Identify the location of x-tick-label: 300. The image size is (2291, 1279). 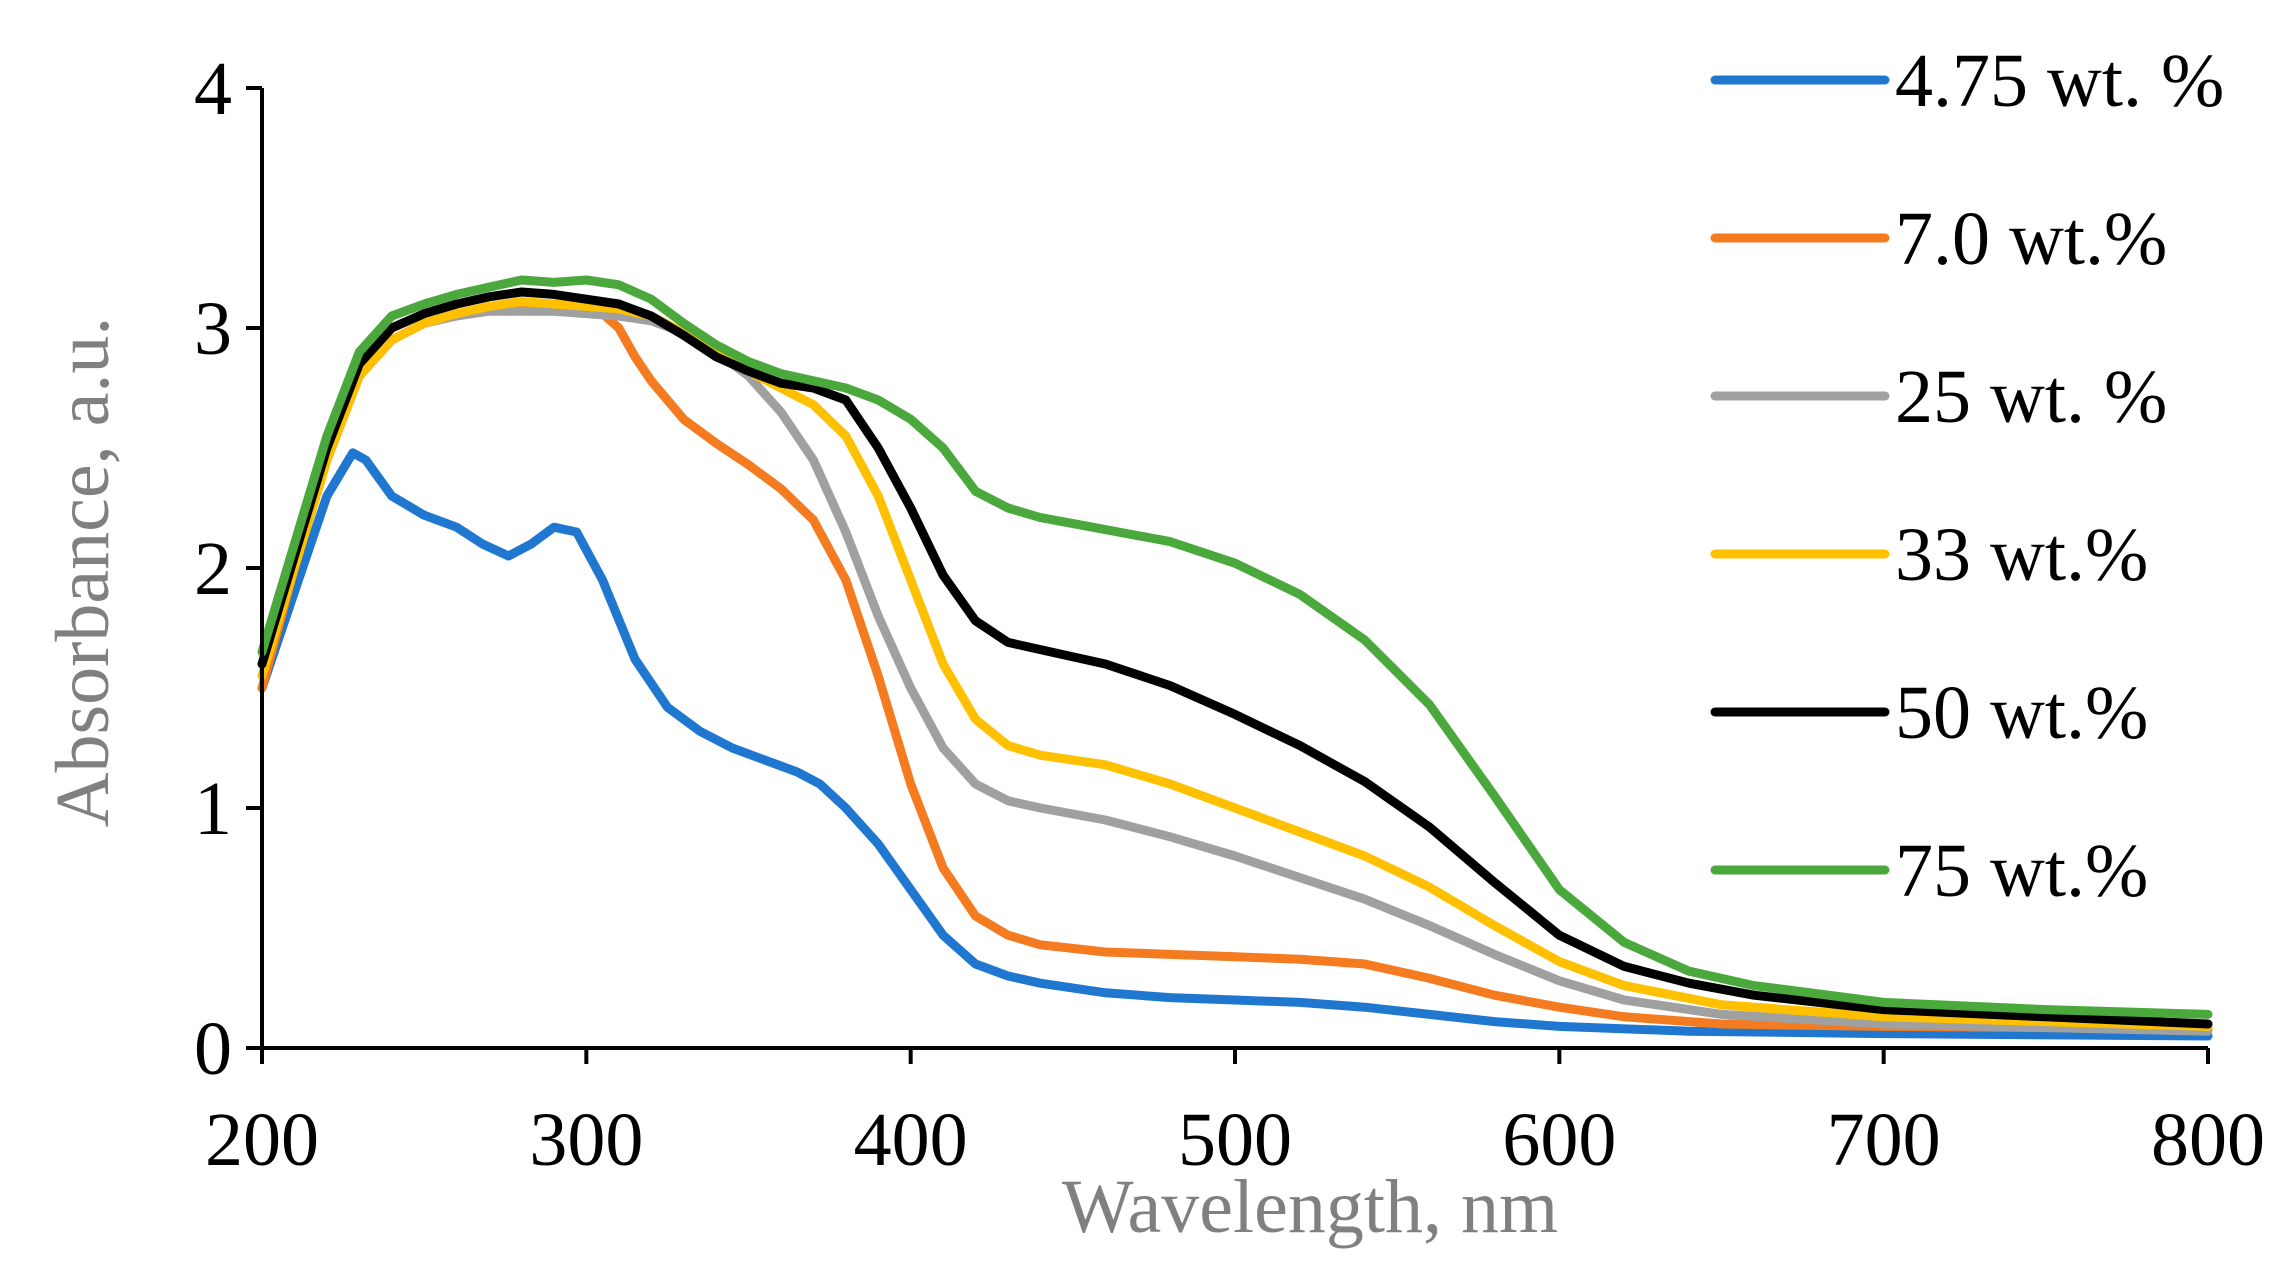
(586, 1140).